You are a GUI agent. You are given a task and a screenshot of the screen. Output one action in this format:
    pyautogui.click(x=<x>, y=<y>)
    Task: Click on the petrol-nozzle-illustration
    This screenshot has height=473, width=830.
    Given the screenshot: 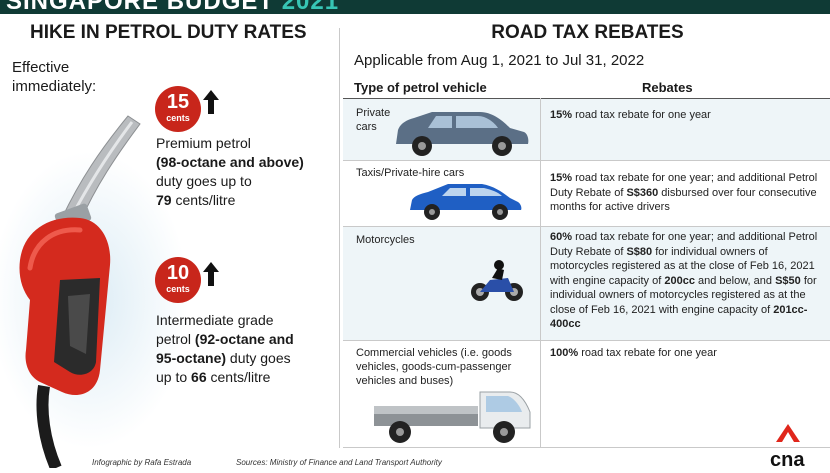 What is the action you would take?
    pyautogui.click(x=80, y=291)
    